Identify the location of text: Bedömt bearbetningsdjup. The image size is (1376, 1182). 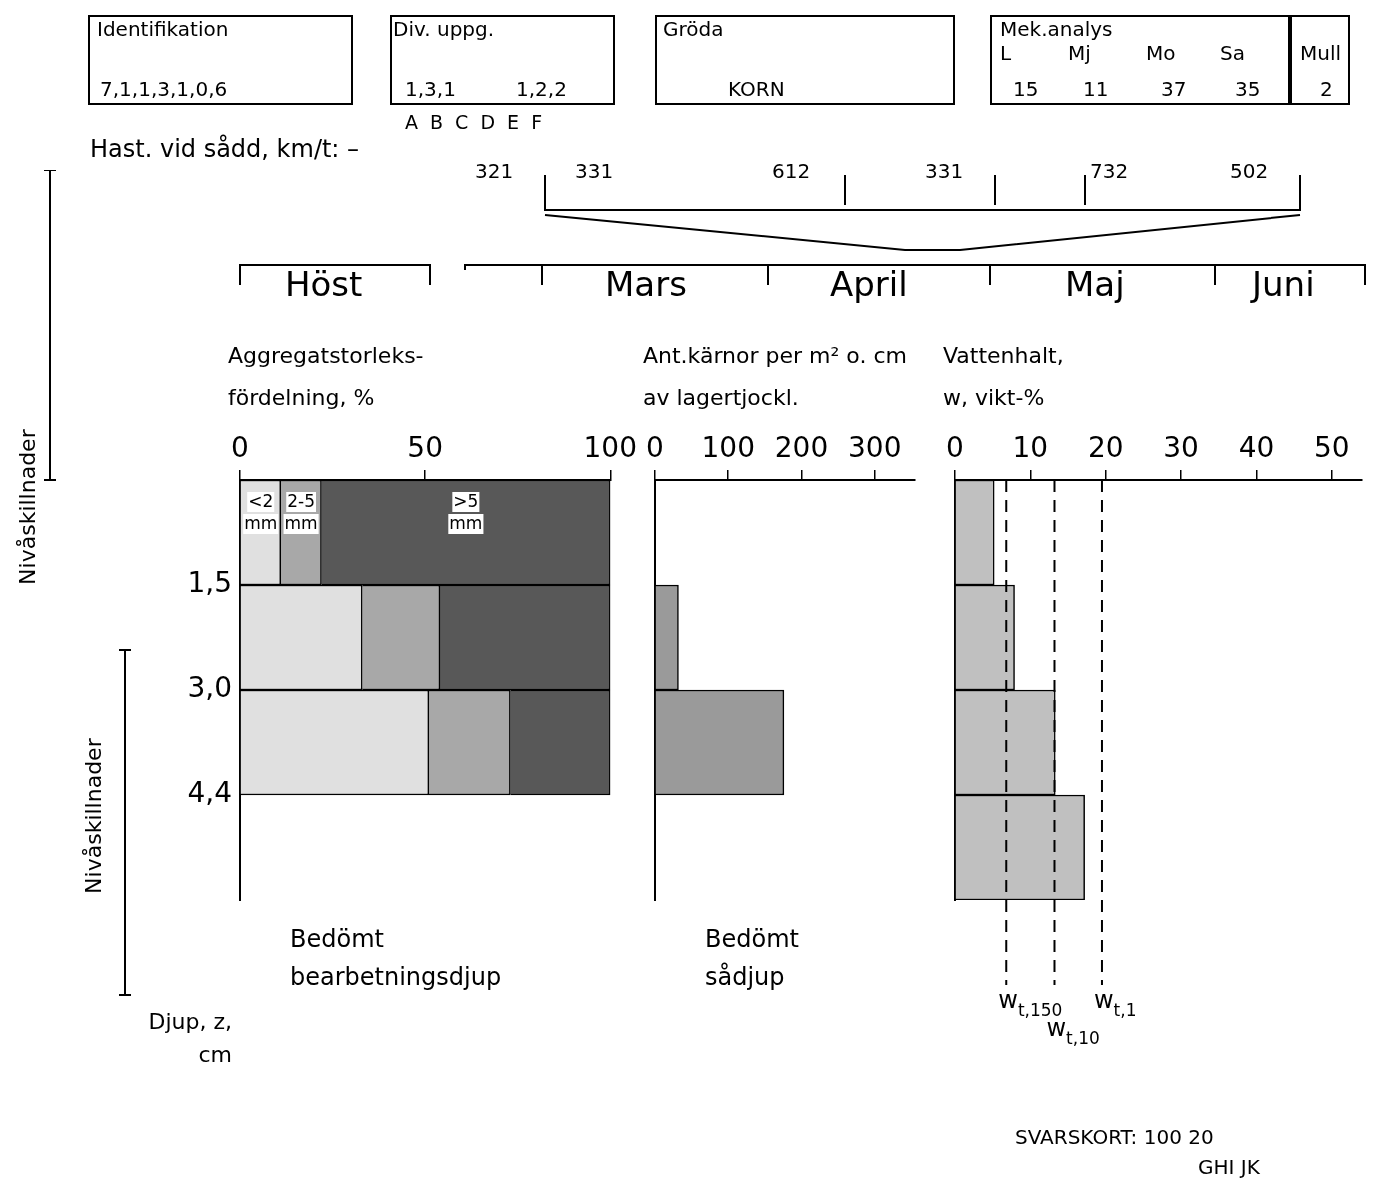
(396, 959).